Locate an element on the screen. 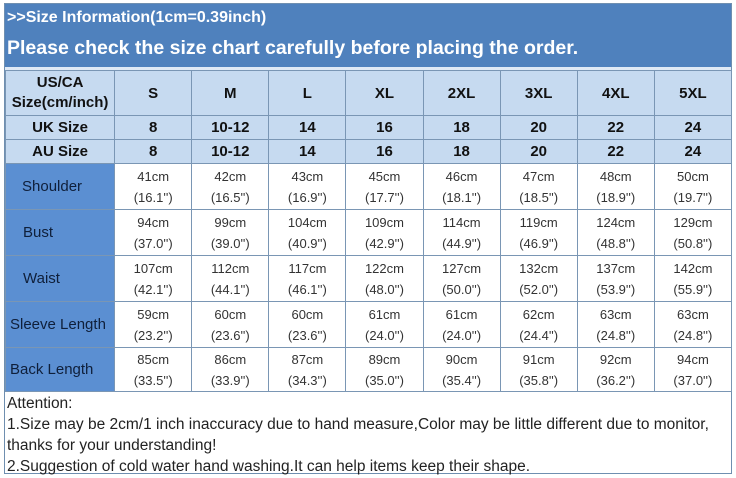  cm-value: 91cm is located at coordinates (538, 359).